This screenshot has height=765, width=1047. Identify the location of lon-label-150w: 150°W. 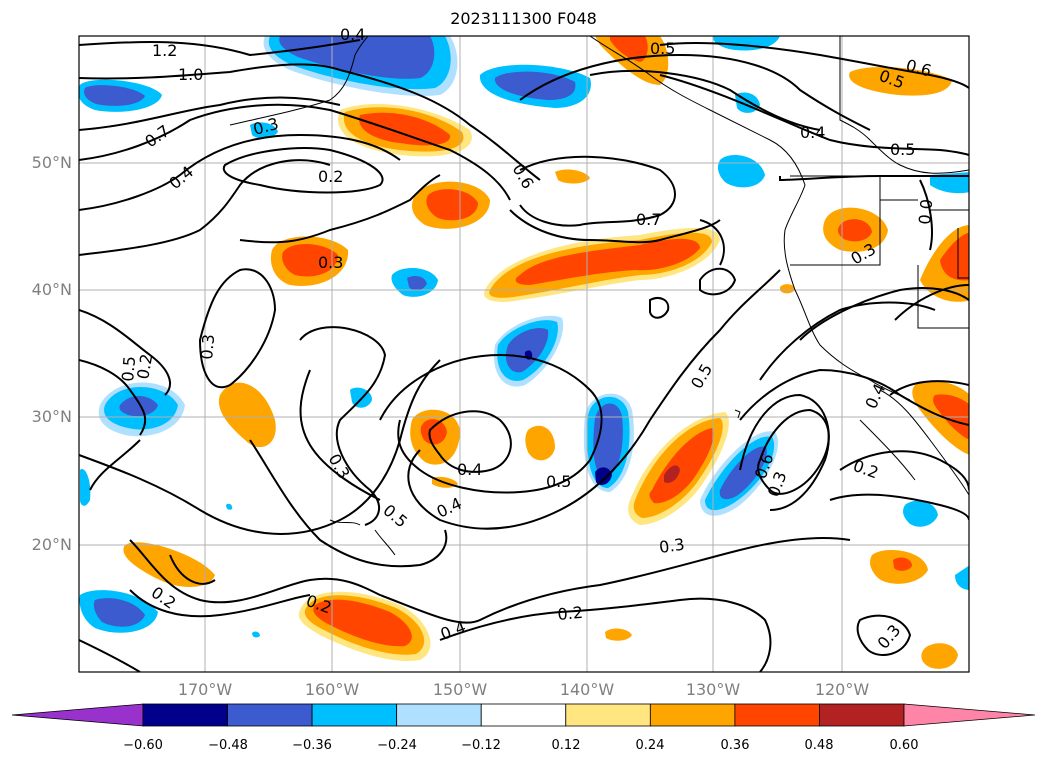
(460, 689).